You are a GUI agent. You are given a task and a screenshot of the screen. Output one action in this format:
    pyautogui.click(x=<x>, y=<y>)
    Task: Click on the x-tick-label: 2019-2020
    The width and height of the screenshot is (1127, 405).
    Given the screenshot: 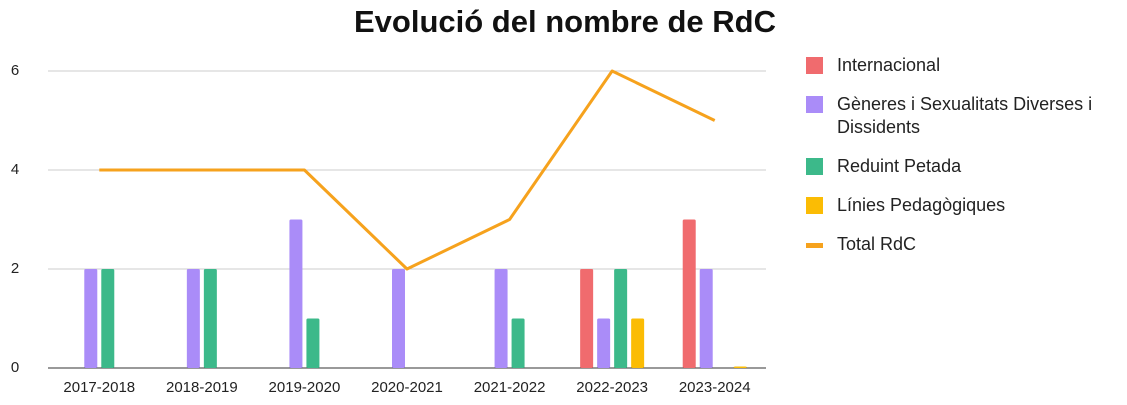 What is the action you would take?
    pyautogui.click(x=305, y=387)
    